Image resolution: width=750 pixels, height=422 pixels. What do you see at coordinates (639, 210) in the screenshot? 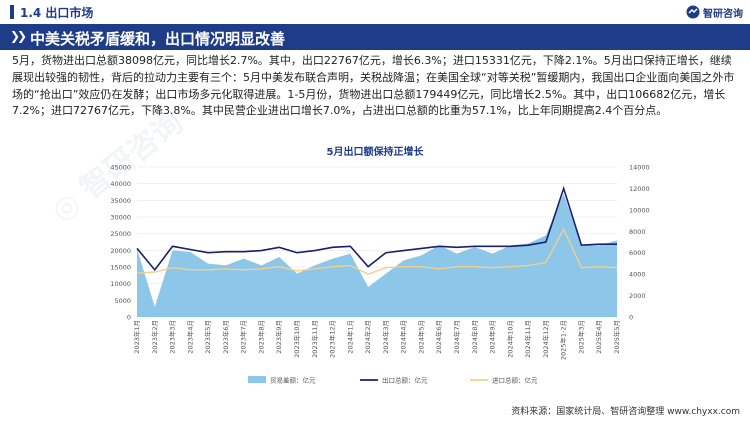
I see `right-axis-tick: 10000` at bounding box center [639, 210].